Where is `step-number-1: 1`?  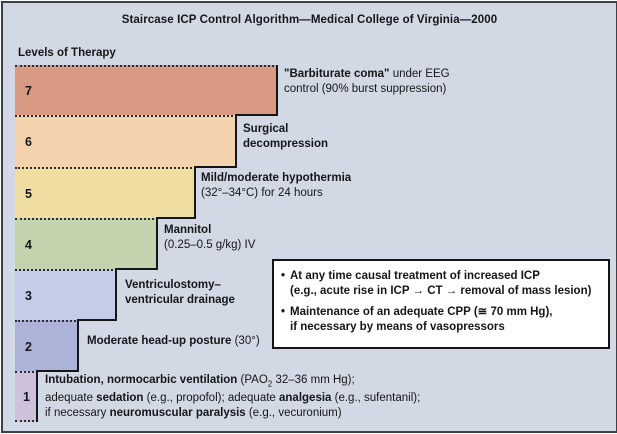 step-number-1: 1 is located at coordinates (26, 396).